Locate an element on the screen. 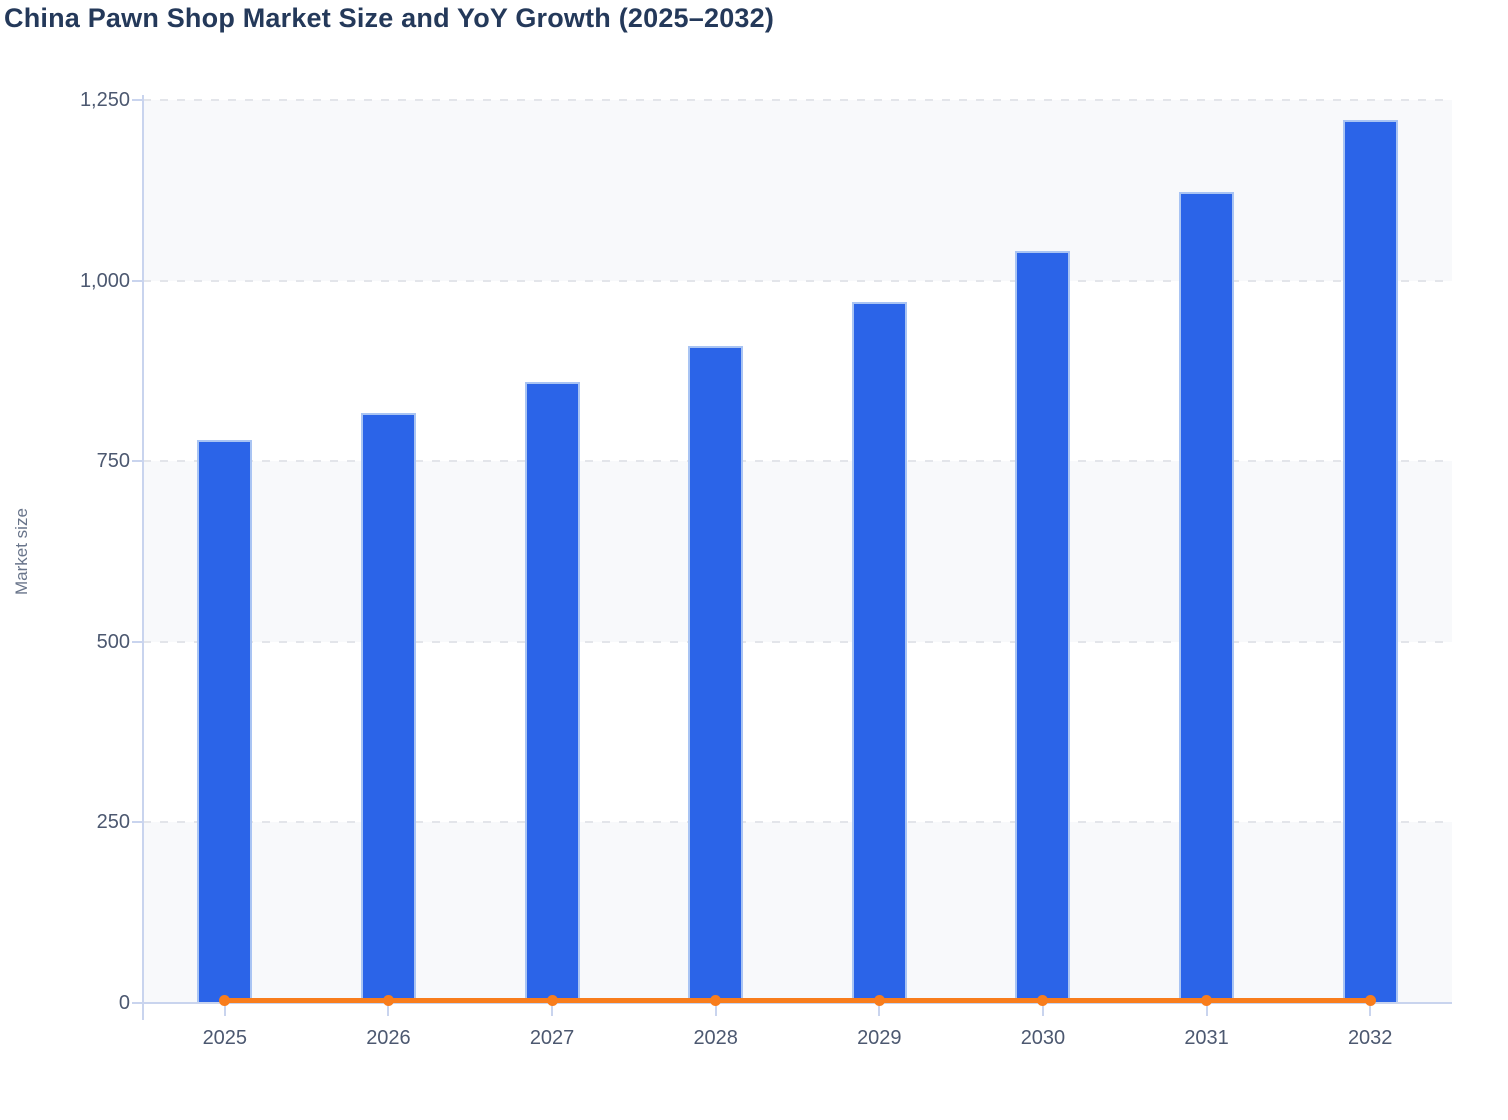 This screenshot has height=1120, width=1508. y-axis-tick-label: 0 is located at coordinates (124, 1003).